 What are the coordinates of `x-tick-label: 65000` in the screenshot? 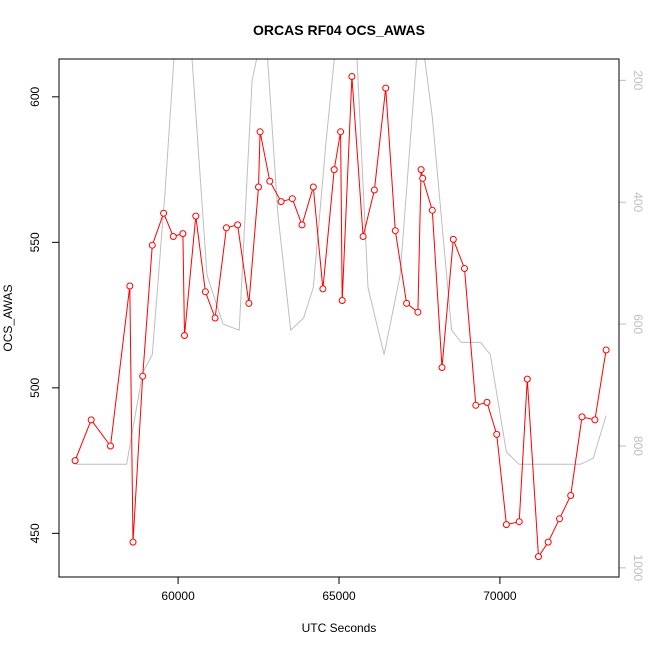 It's located at (339, 596).